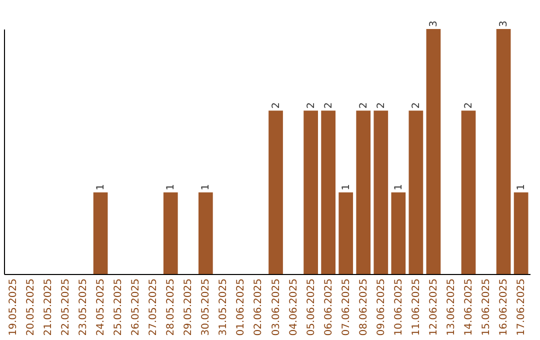 The width and height of the screenshot is (540, 340). I want to click on x-tick-label: 07.06.2025, so click(346, 307).